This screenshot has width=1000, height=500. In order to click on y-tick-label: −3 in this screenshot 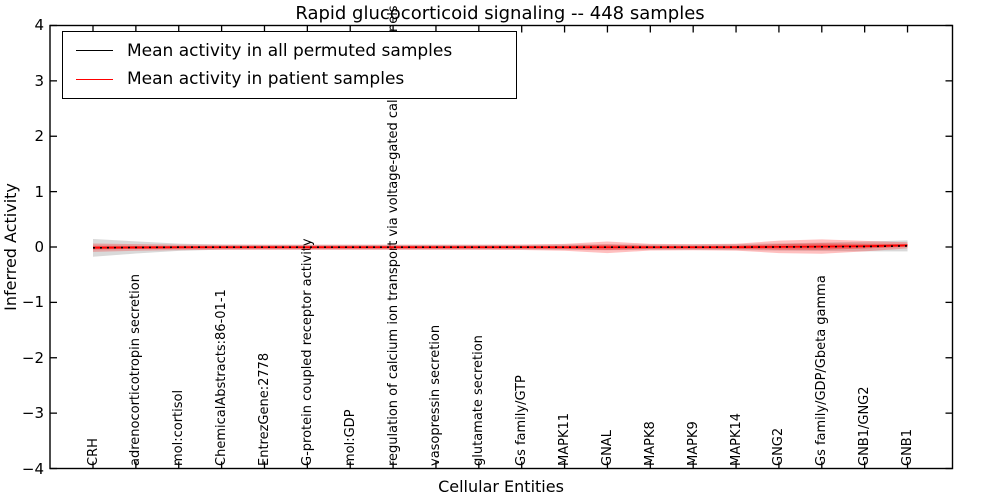, I will do `click(32, 413)`.